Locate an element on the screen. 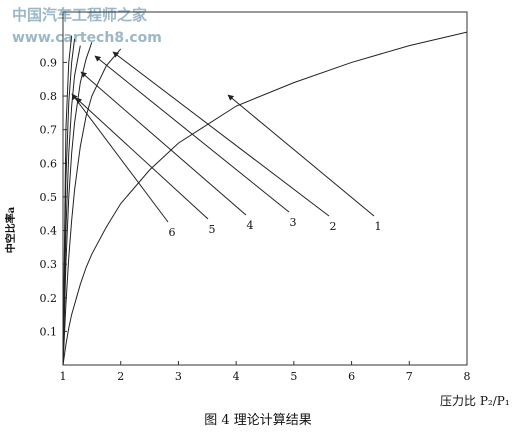 The width and height of the screenshot is (516, 438). x-tick-label: 8 is located at coordinates (467, 376).